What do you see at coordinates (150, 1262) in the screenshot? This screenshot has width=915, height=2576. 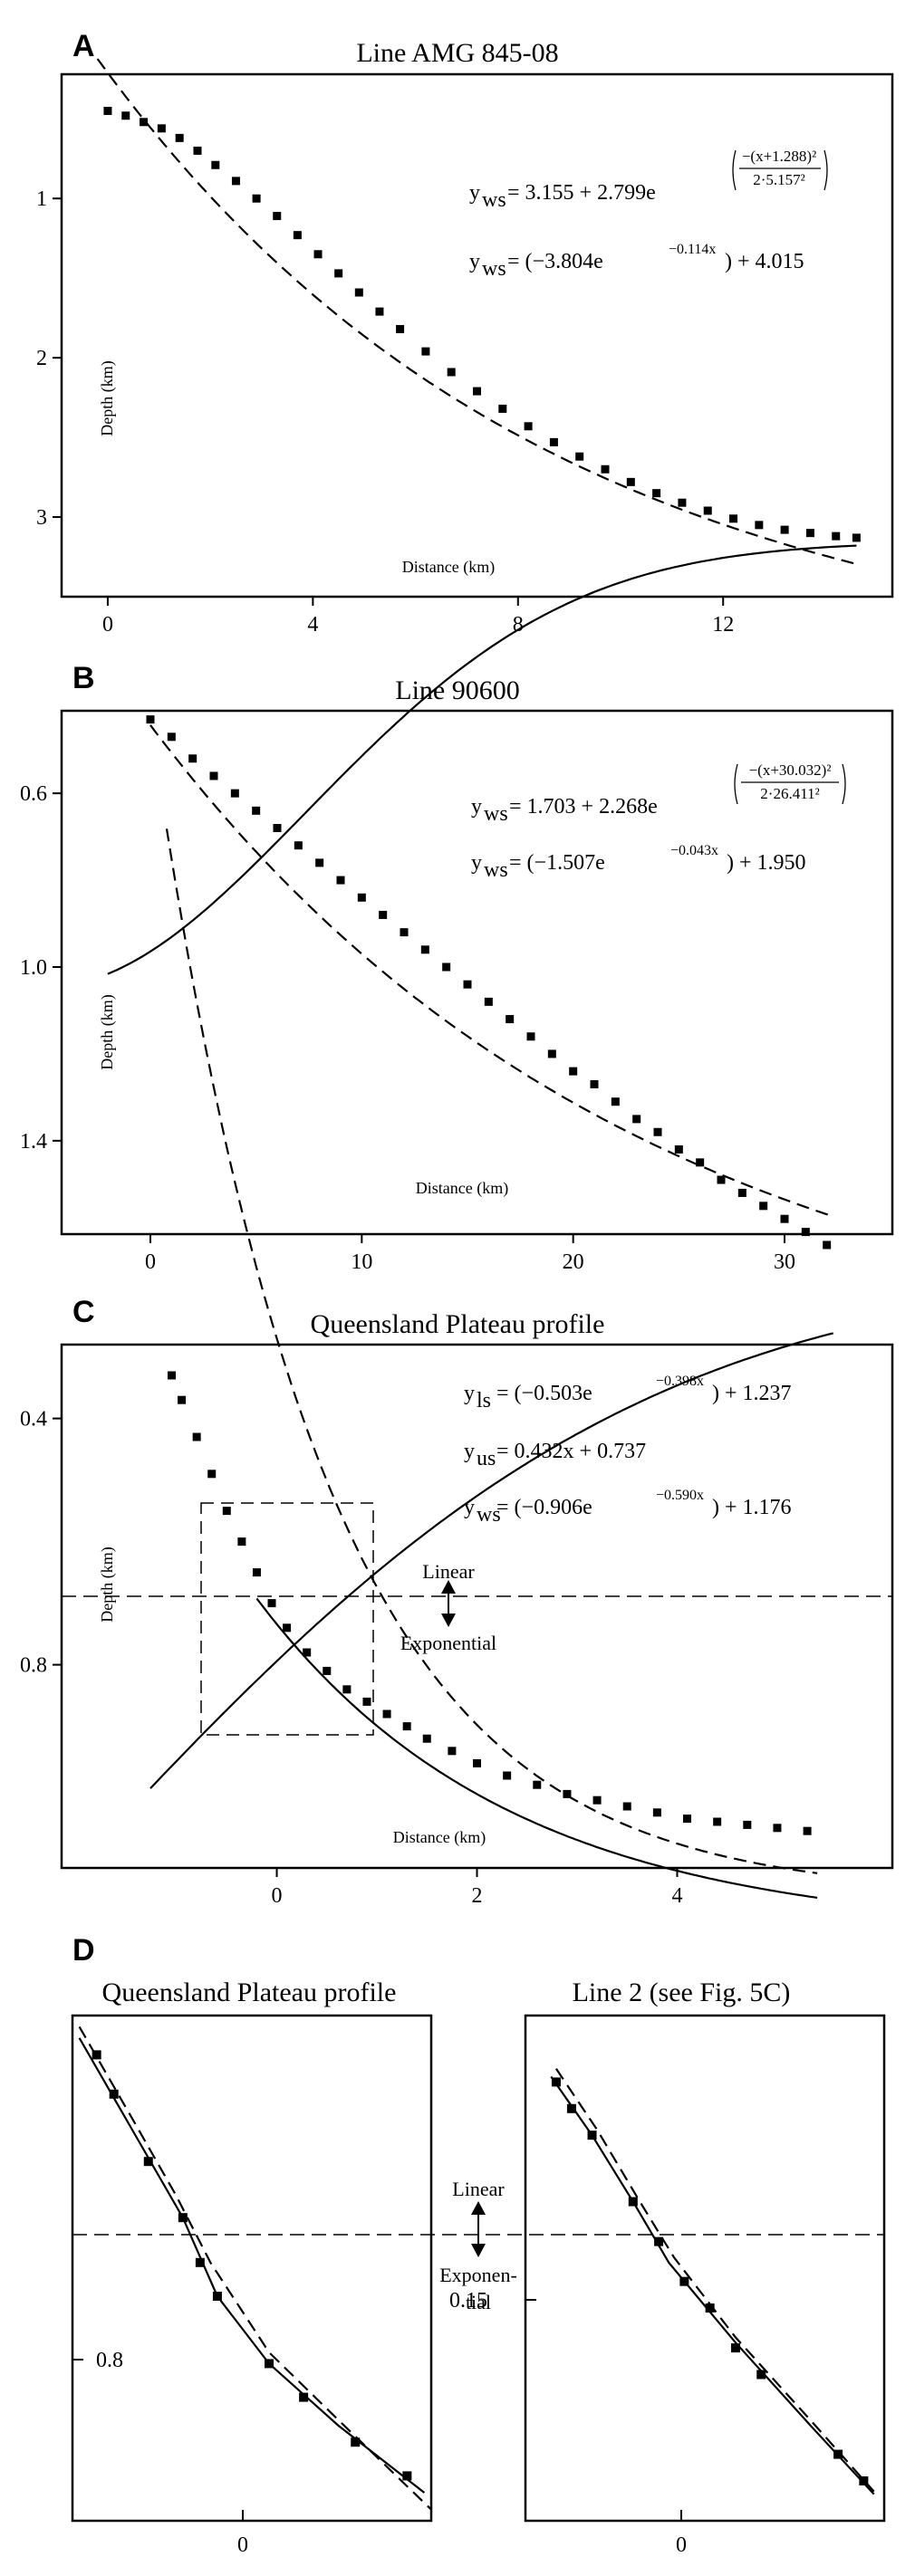 I see `x-tick-label: 0` at bounding box center [150, 1262].